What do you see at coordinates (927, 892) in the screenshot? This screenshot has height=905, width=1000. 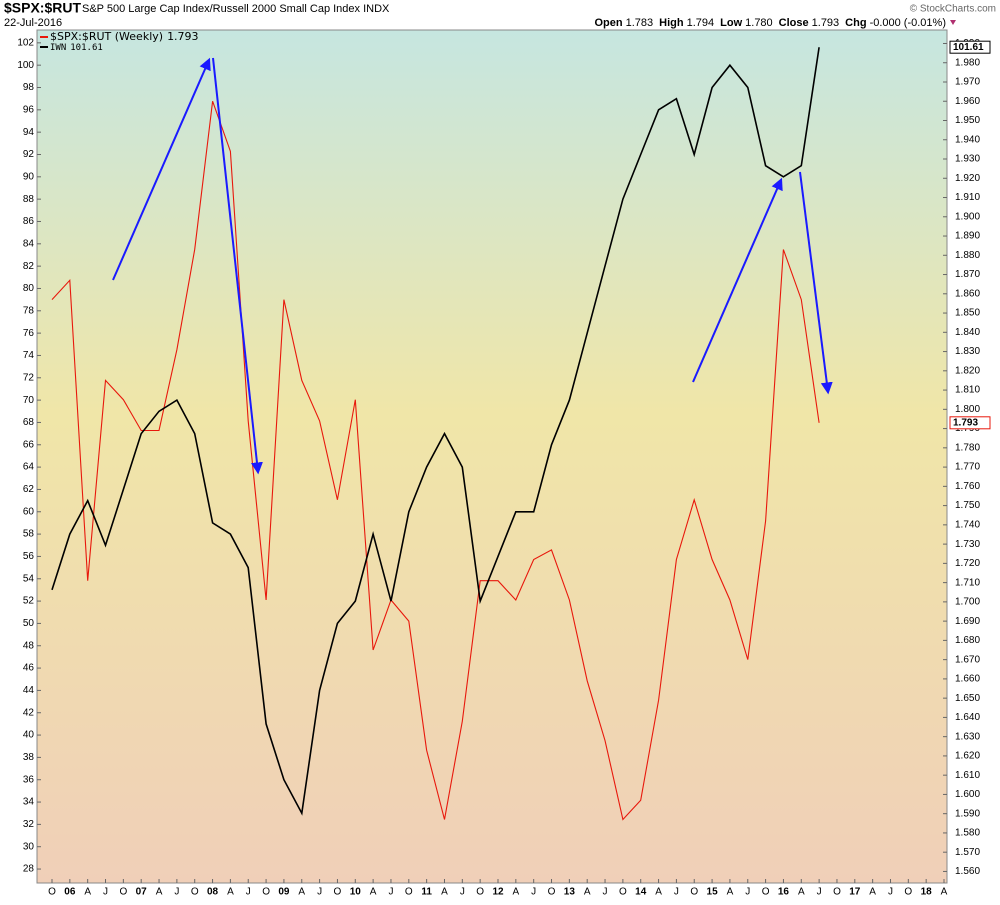 I see `x-tick-label: 18` at bounding box center [927, 892].